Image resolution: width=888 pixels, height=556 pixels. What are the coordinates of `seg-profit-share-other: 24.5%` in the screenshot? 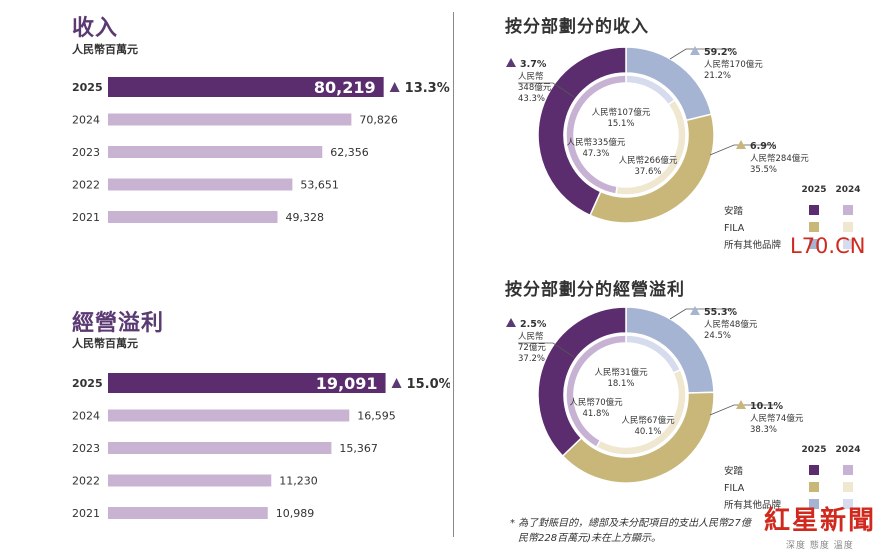 It's located at (717, 336).